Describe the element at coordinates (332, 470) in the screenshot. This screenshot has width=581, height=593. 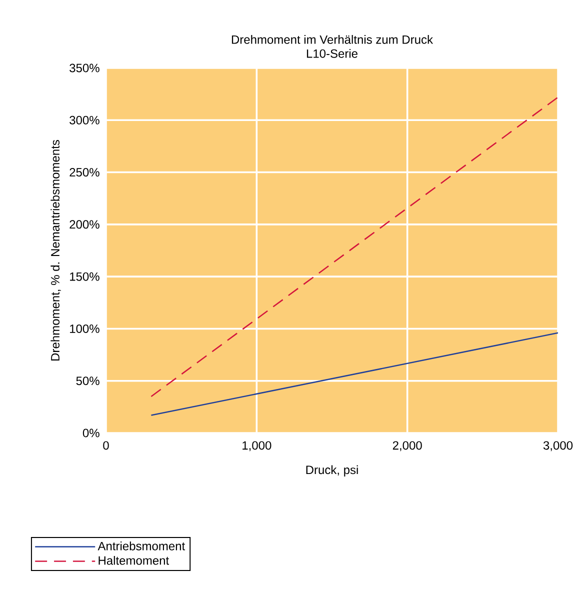
I see `x-axis-title: Druck, psi` at that location.